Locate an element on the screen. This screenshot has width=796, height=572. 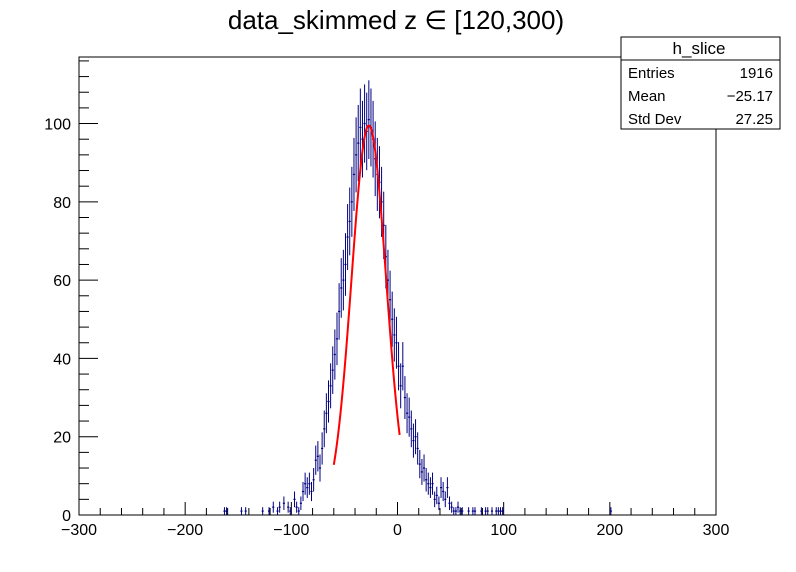
y-tick-label: 20 is located at coordinates (62, 438).